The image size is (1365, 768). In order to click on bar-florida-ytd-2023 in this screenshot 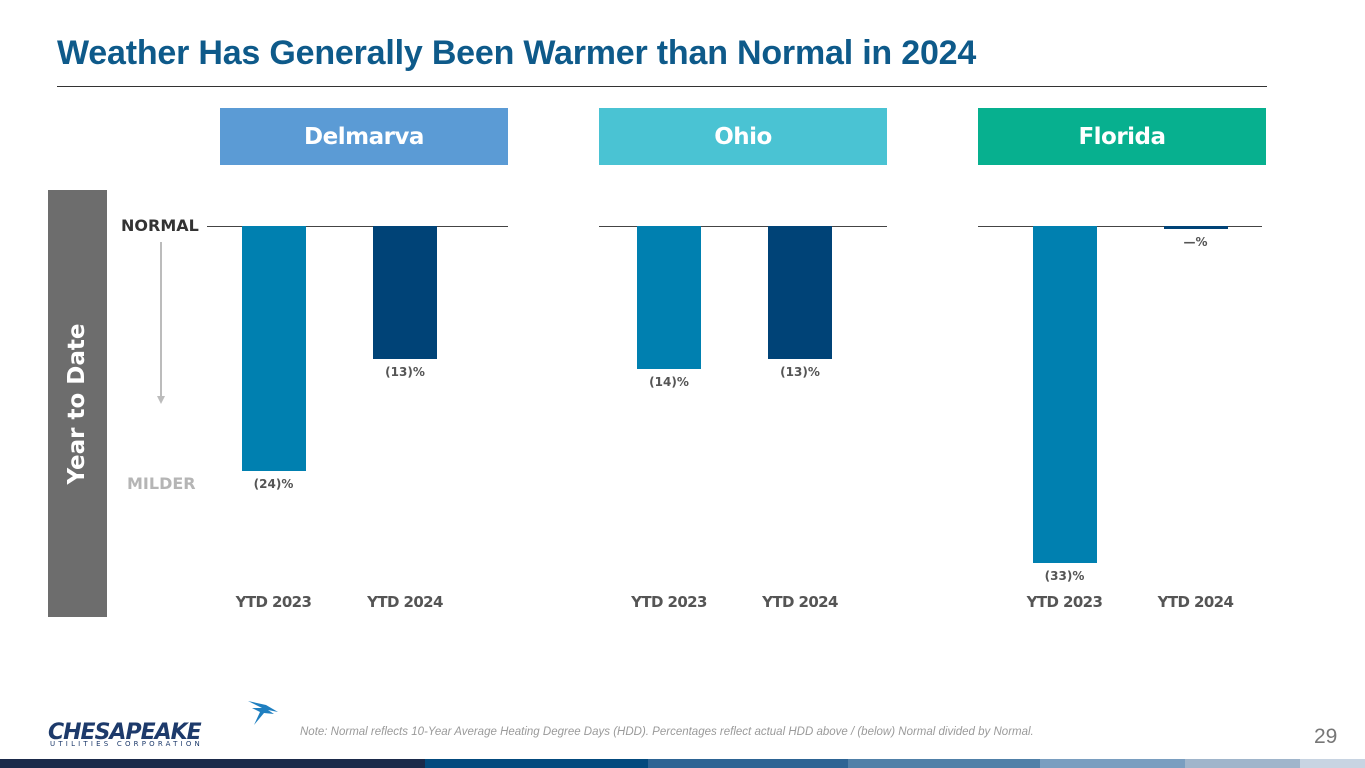, I will do `click(1064, 394)`.